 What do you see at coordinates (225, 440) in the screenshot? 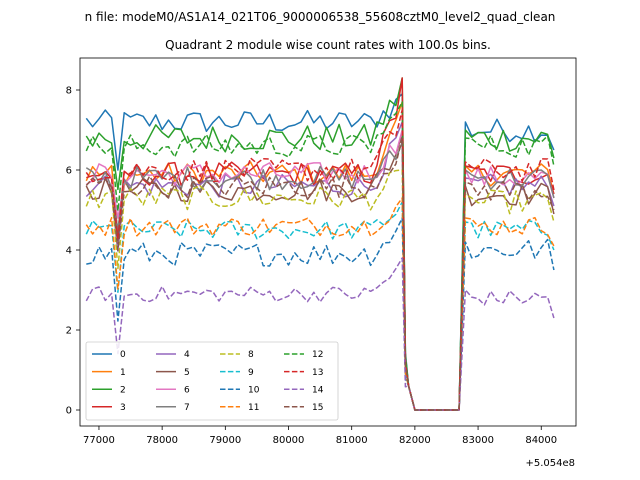
I see `x-tick-label: 79000` at bounding box center [225, 440].